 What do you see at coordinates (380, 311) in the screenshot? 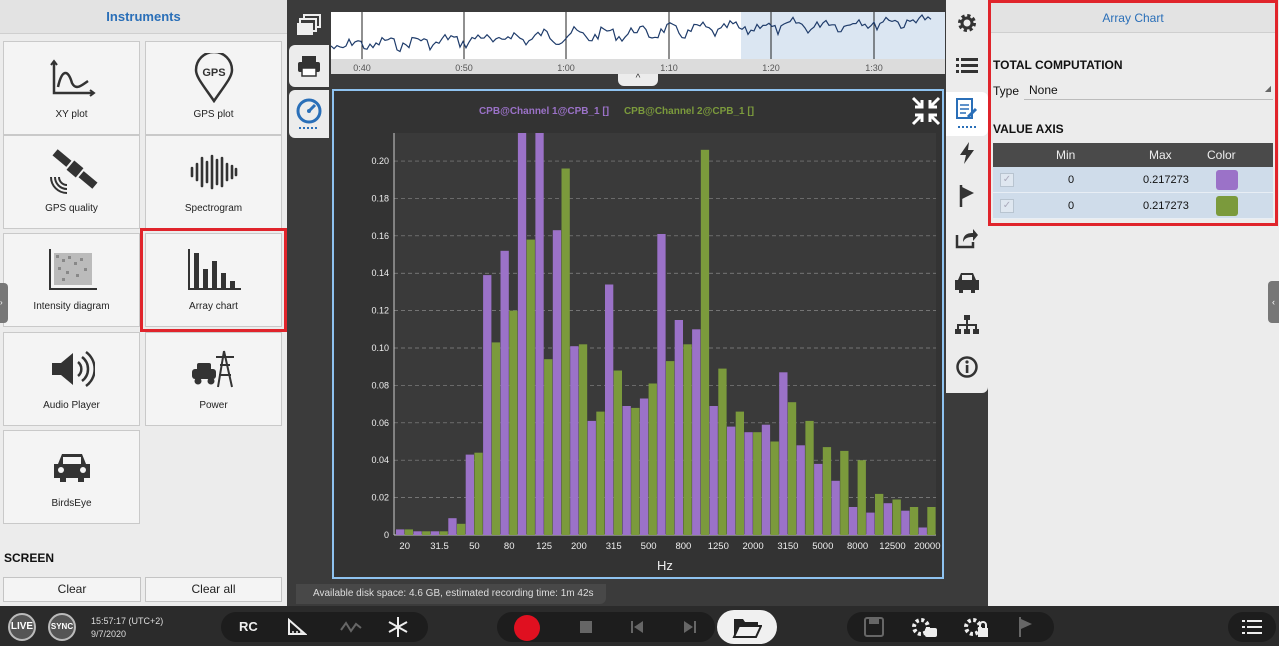
I see `y-tick-label: 0.12` at bounding box center [380, 311].